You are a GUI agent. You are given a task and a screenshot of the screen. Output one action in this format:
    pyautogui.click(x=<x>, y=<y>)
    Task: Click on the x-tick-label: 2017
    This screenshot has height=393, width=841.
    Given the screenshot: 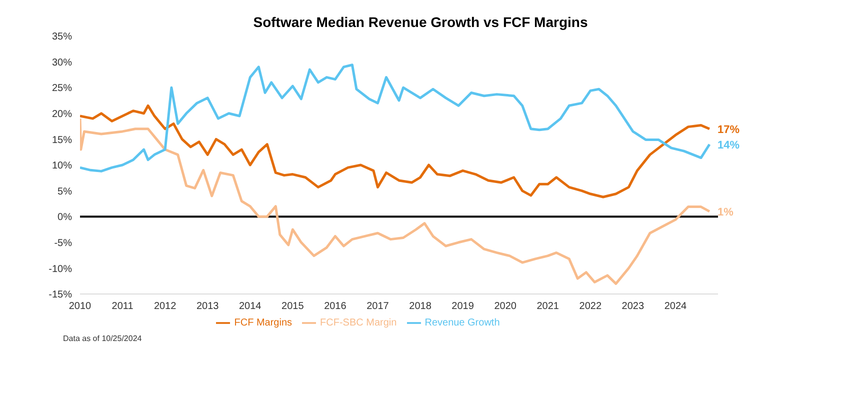 What is the action you would take?
    pyautogui.click(x=378, y=306)
    